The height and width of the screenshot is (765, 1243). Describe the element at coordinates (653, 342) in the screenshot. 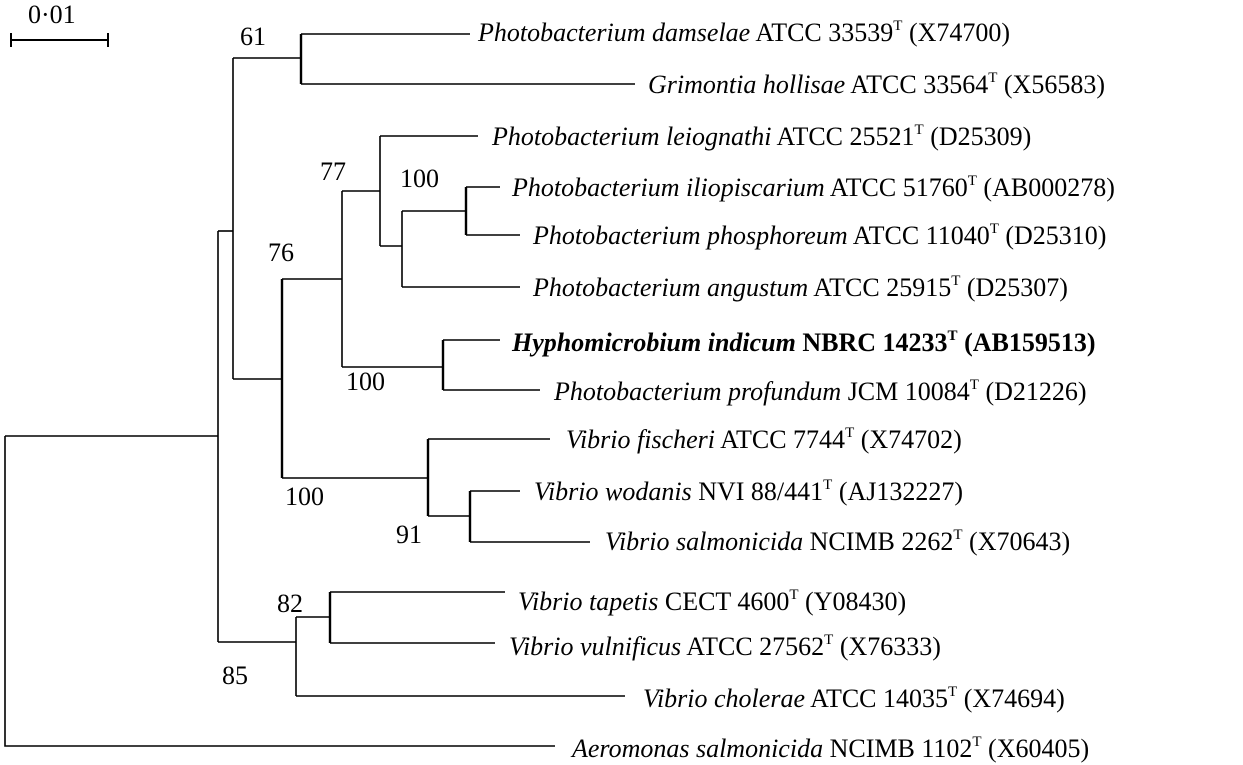

I see `species-name: Hyphomicrobium indicum` at that location.